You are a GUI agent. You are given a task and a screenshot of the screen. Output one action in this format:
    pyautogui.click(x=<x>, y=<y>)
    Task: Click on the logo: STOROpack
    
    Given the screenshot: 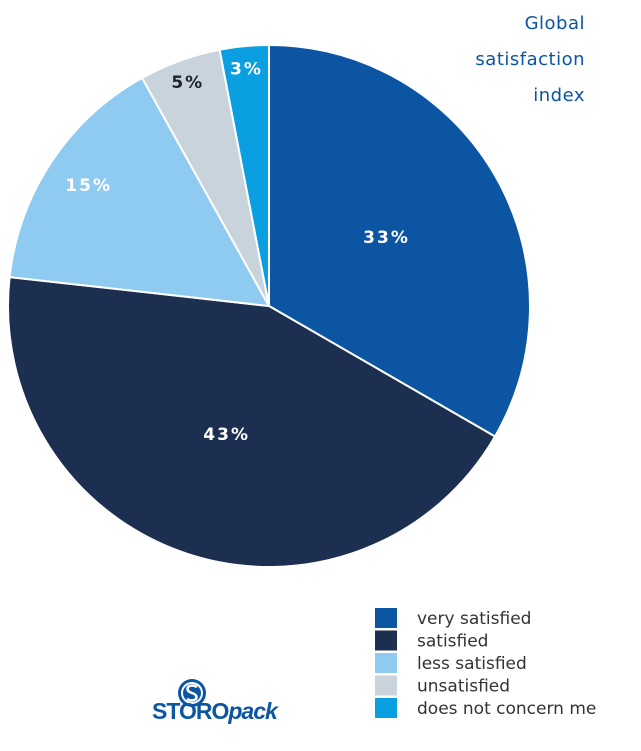 What is the action you would take?
    pyautogui.click(x=216, y=701)
    